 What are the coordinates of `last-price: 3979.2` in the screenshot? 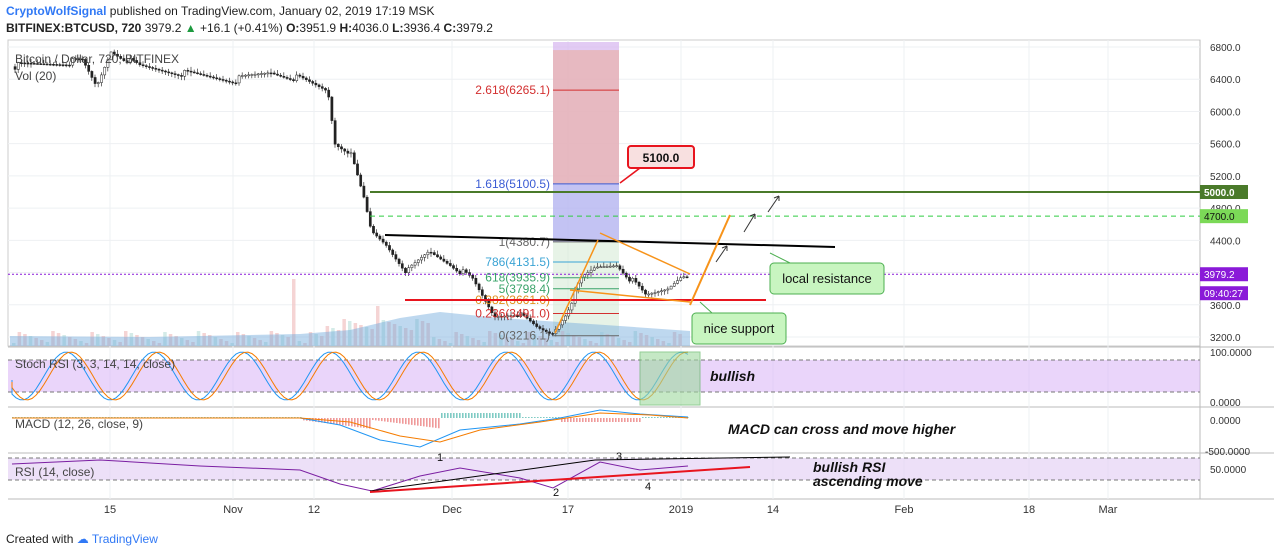 It's located at (163, 28).